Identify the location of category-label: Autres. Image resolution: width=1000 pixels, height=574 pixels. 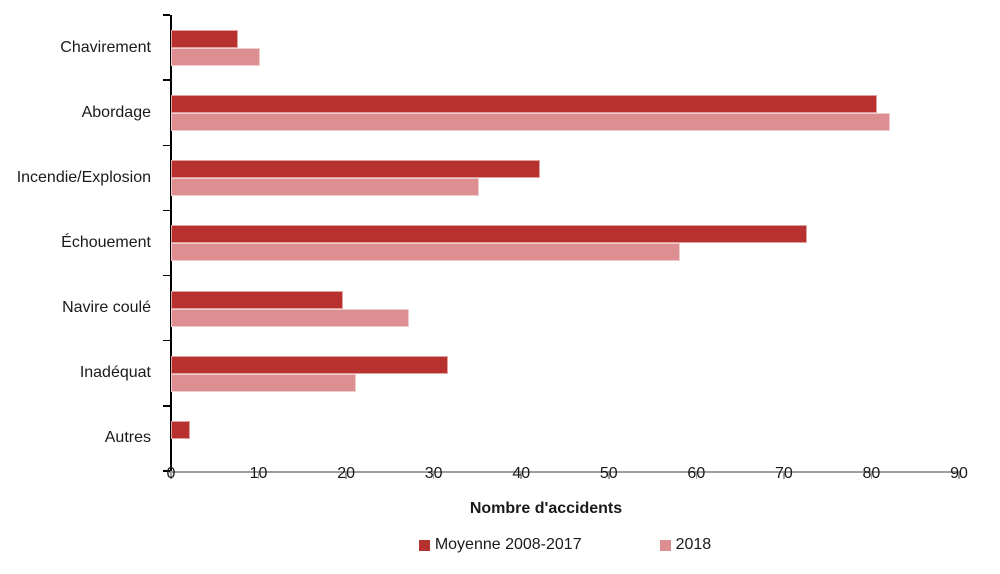
(127, 438).